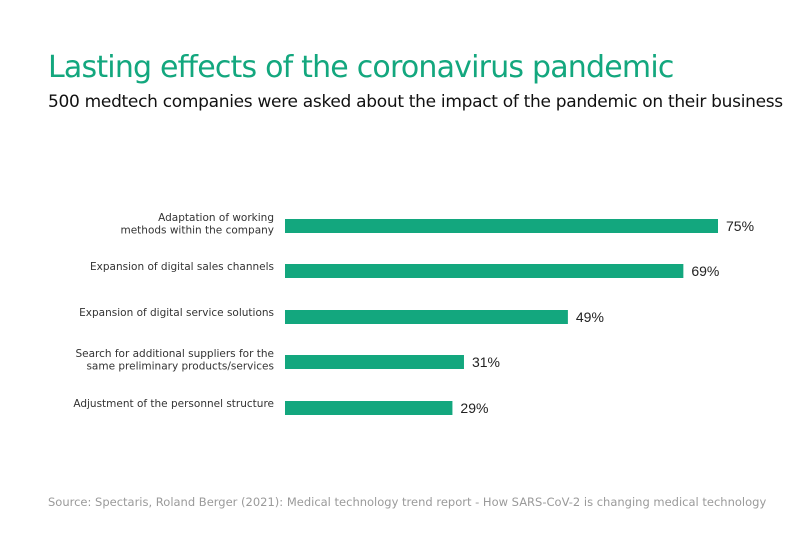 This screenshot has height=544, width=800. Describe the element at coordinates (176, 313) in the screenshot. I see `category-label-3: Expansion of digital service solutions` at that location.